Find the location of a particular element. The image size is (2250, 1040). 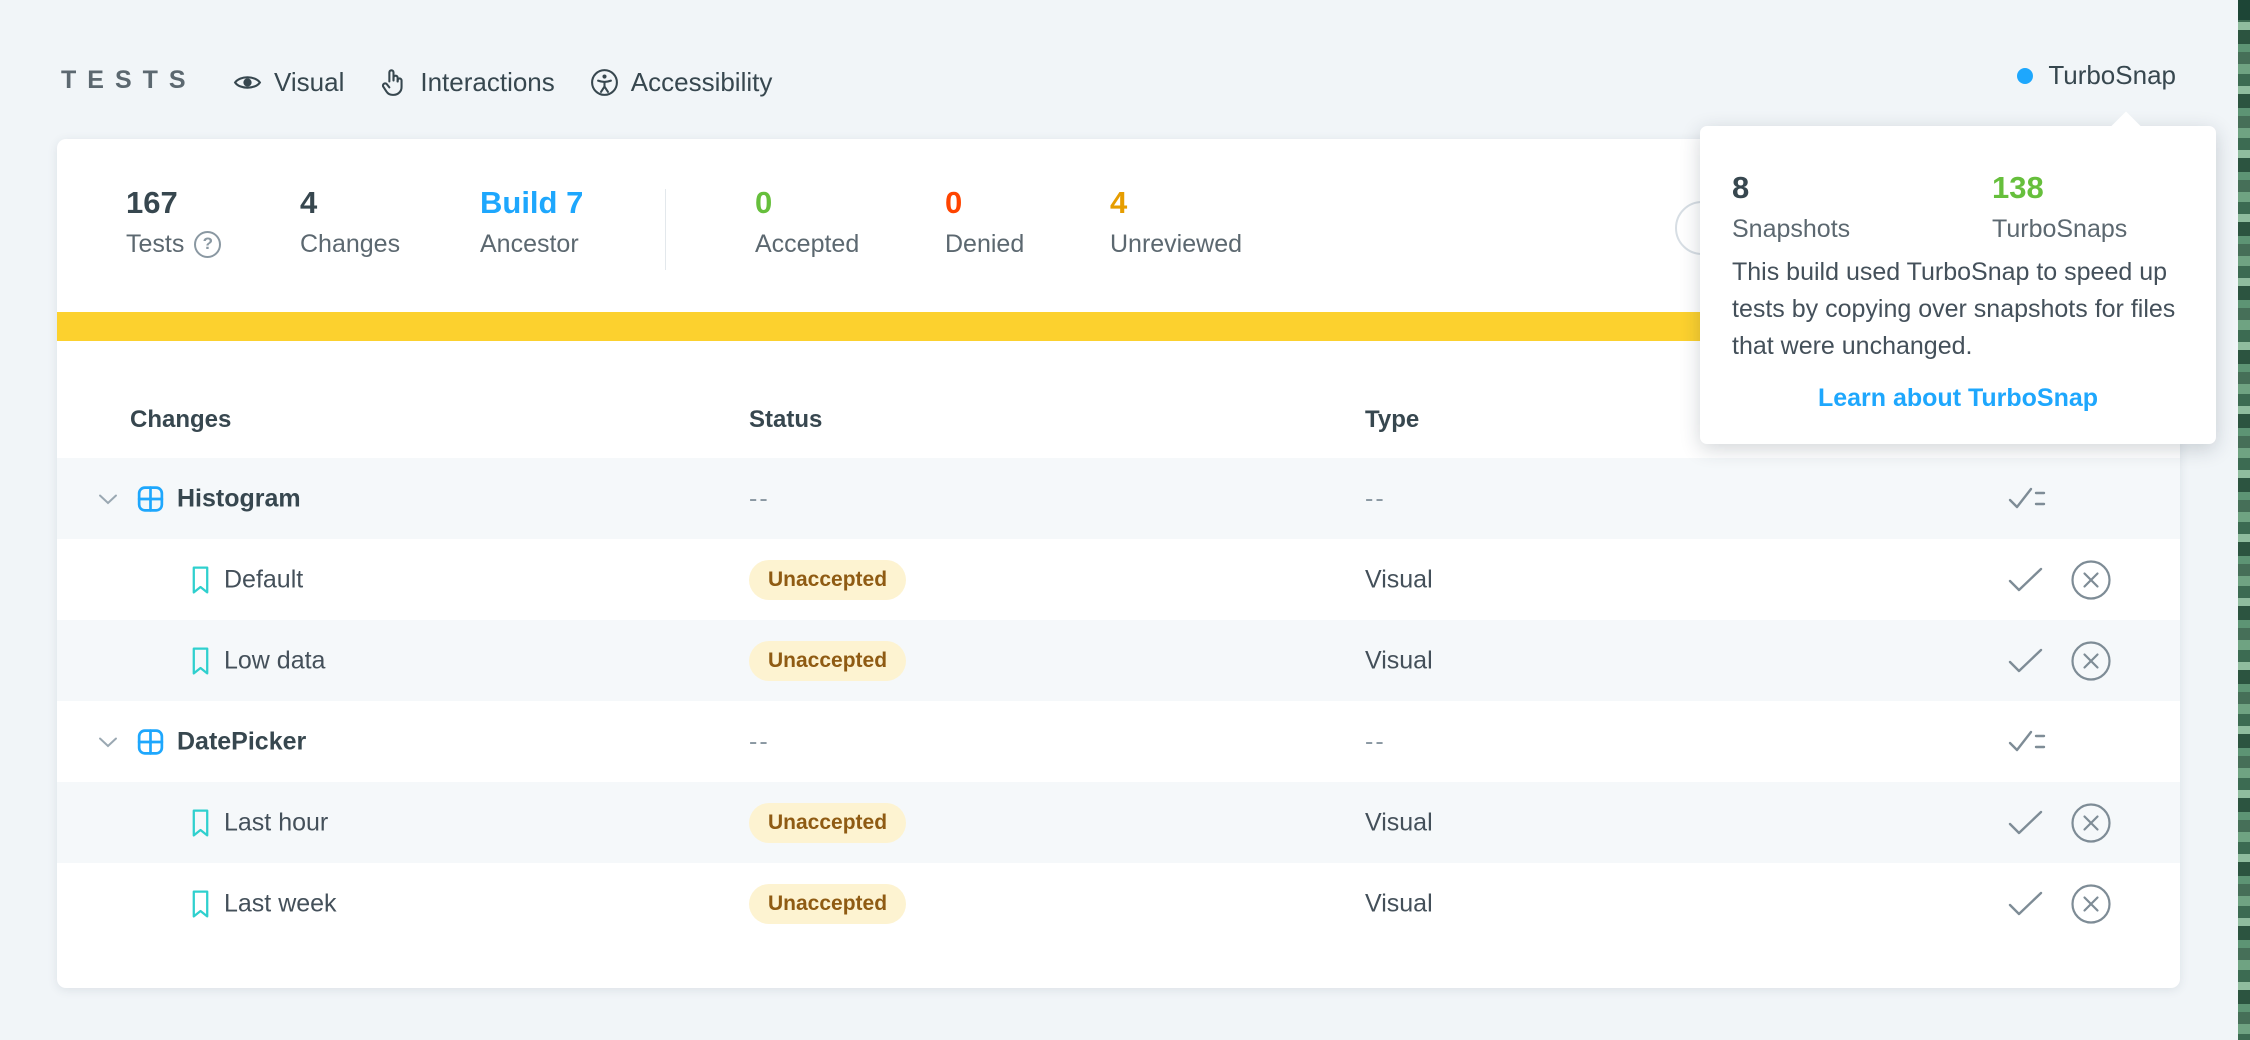

popover-stat-turbosnaps: 138 TurboSnaps is located at coordinates (2059, 207).